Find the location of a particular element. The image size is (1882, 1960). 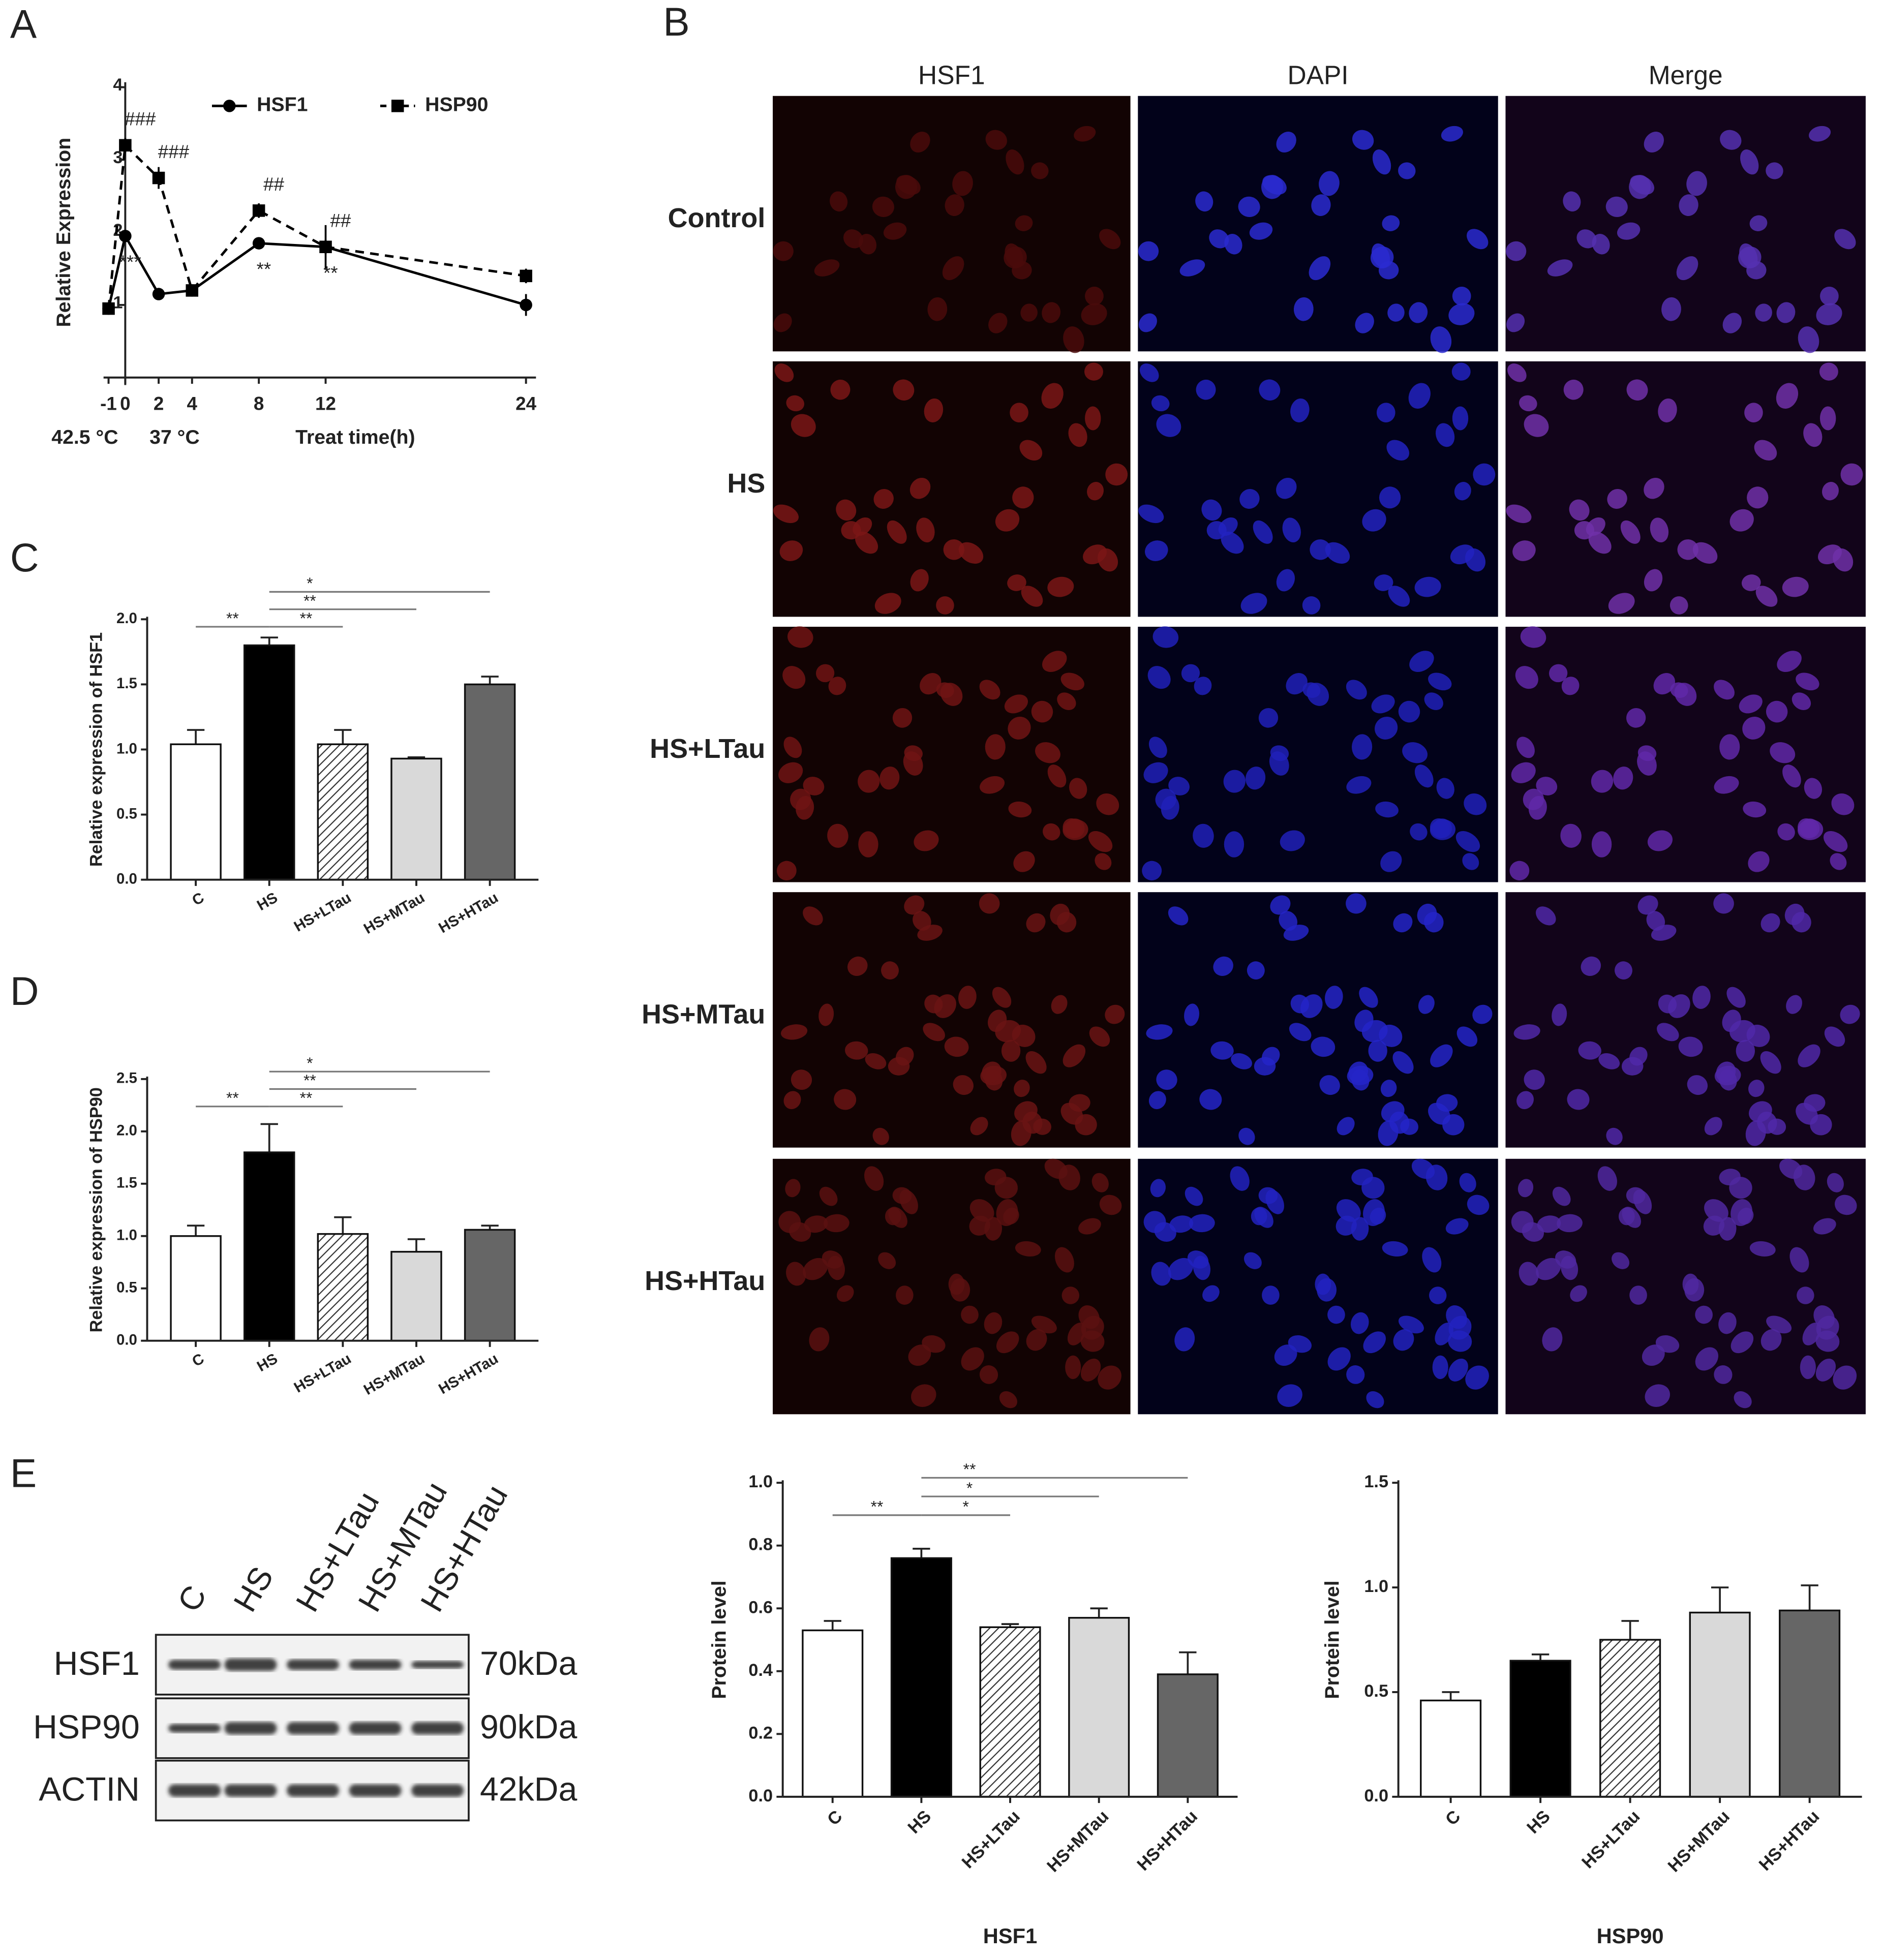

row-label: HS+HTau is located at coordinates (705, 1281).